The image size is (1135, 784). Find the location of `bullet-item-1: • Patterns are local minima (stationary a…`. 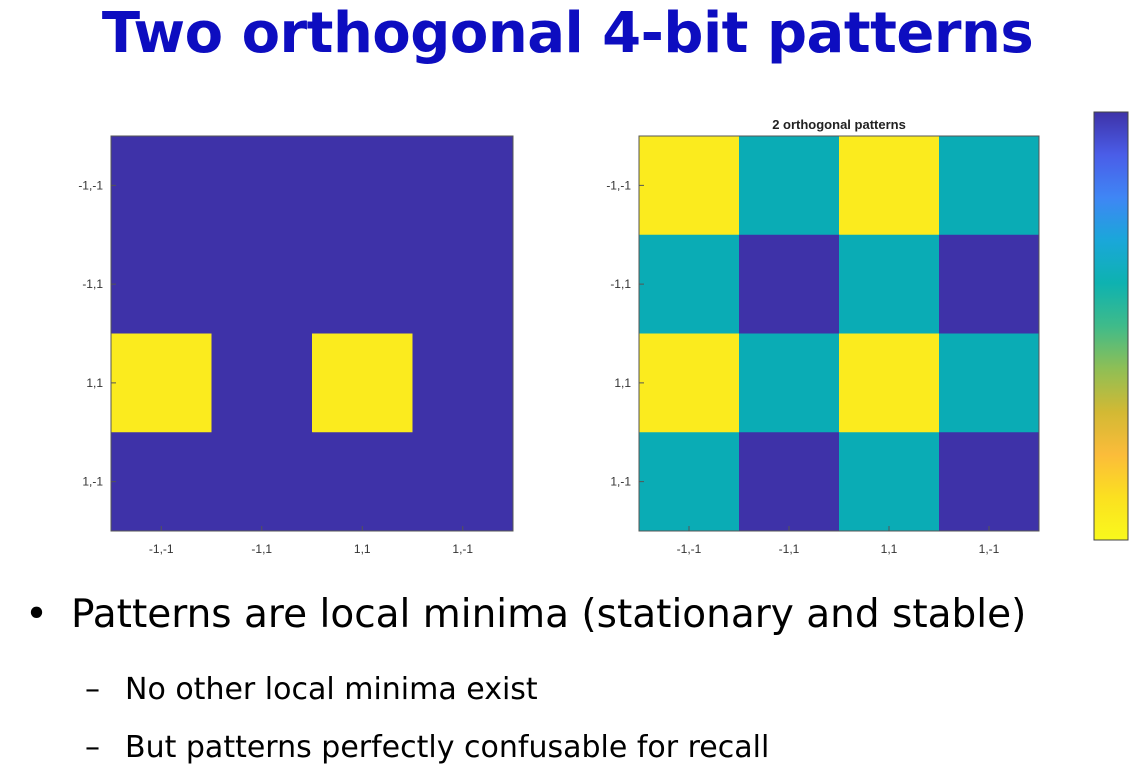

bullet-item-1: • Patterns are local minima (stationary a… is located at coordinates (525, 615).